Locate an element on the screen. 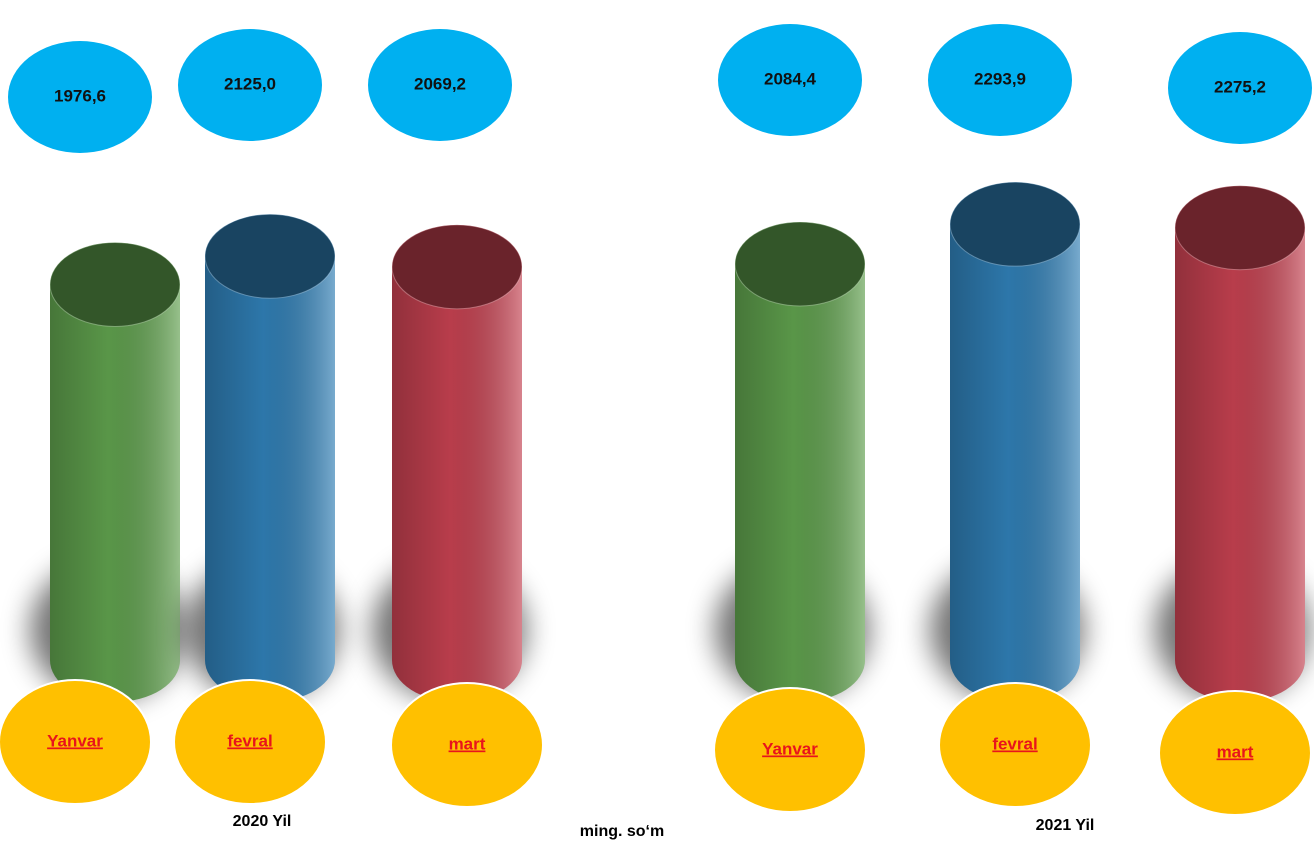  value-label: 2069,2 is located at coordinates (440, 83).